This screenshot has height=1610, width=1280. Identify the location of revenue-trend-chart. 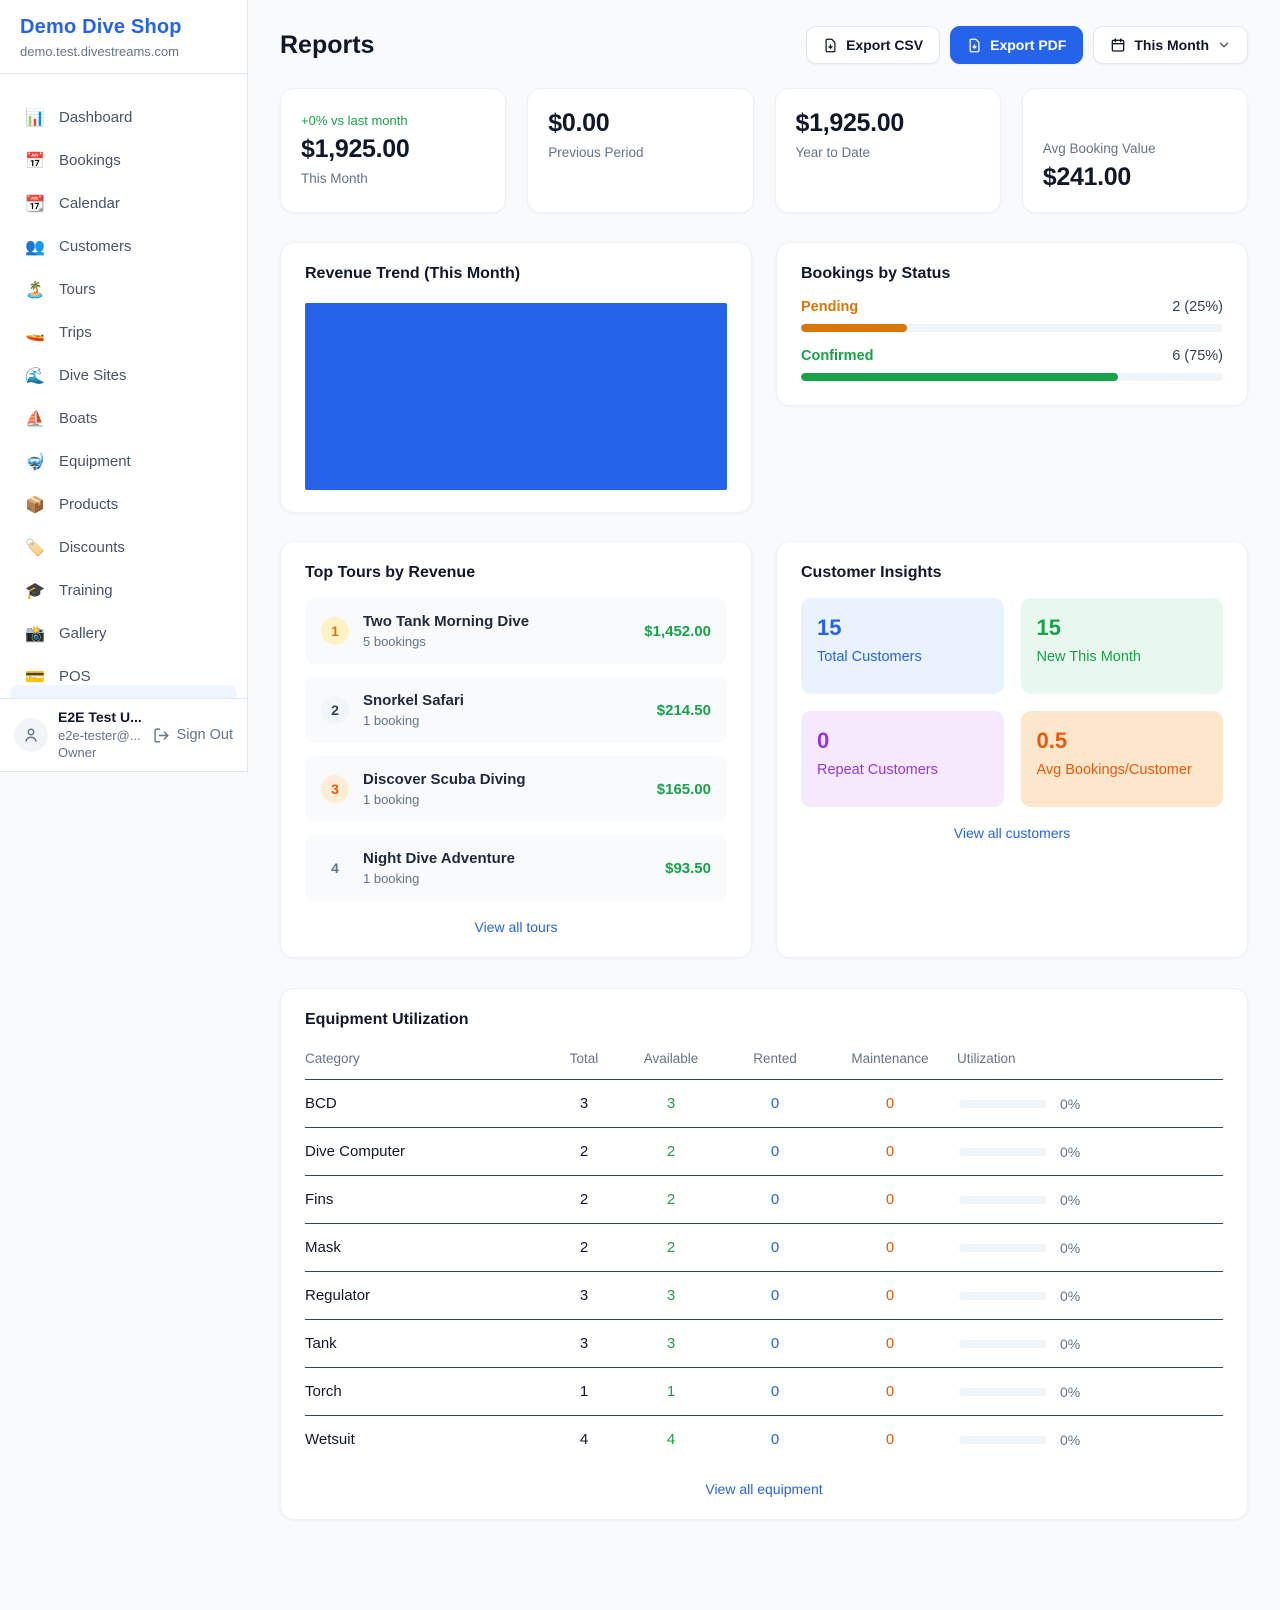
(516, 396).